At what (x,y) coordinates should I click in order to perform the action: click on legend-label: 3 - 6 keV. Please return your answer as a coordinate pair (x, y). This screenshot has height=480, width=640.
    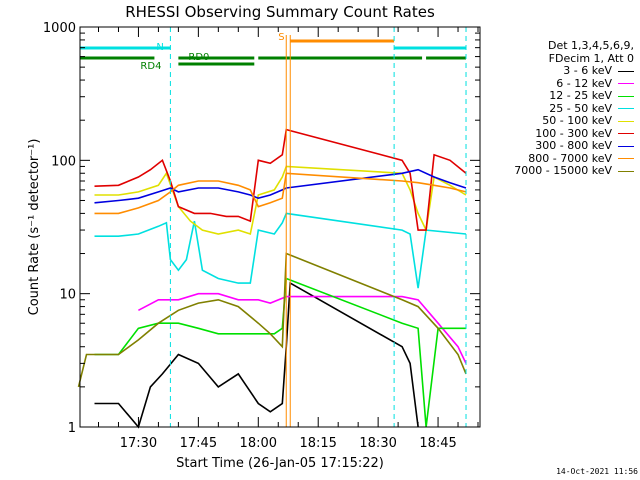
    Looking at the image, I should click on (587, 70).